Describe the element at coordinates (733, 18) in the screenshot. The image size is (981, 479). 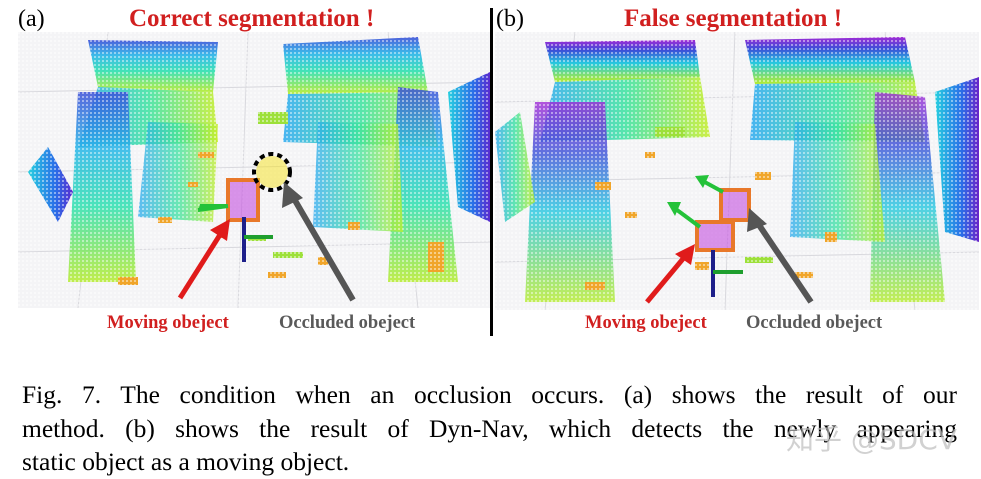
I see `panel-b-title: False segmentation !` at that location.